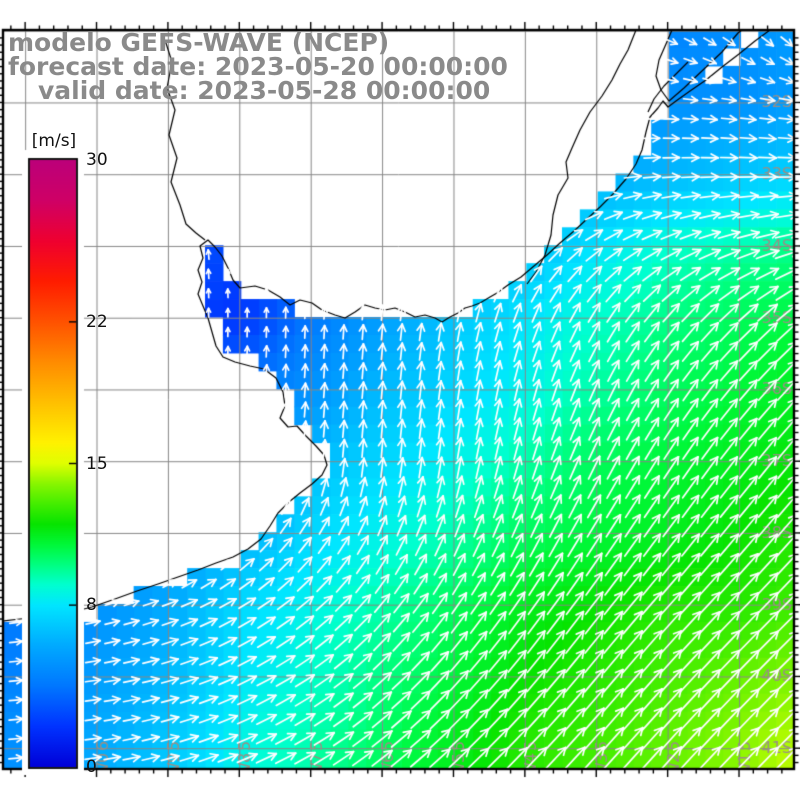 Image resolution: width=800 pixels, height=800 pixels. I want to click on colorbar-tick-label-15: 15, so click(97, 463).